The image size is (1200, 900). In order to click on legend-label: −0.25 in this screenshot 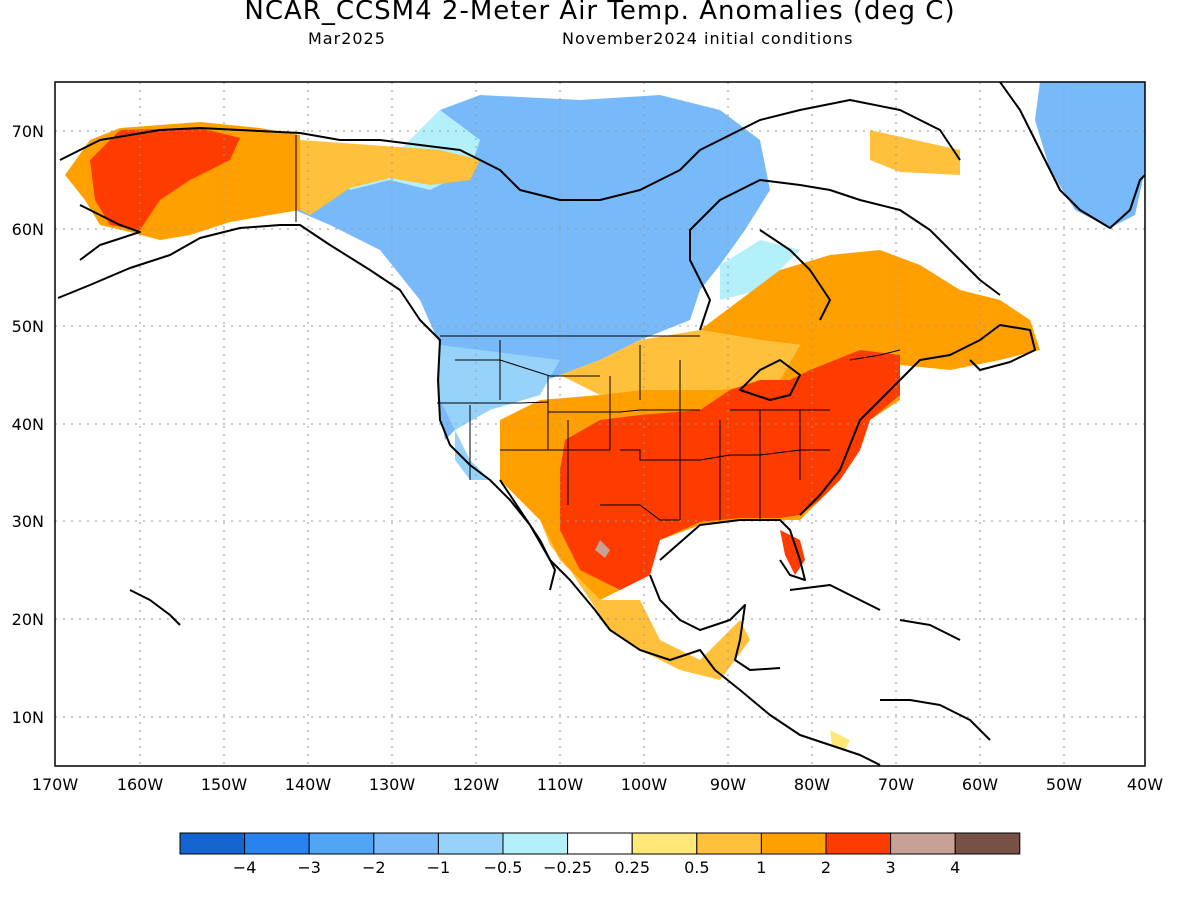, I will do `click(567, 867)`.